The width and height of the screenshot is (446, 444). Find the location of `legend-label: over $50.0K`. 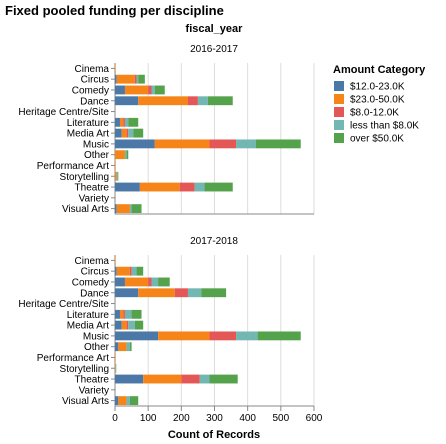

legend-label: over $50.0K is located at coordinates (377, 139).